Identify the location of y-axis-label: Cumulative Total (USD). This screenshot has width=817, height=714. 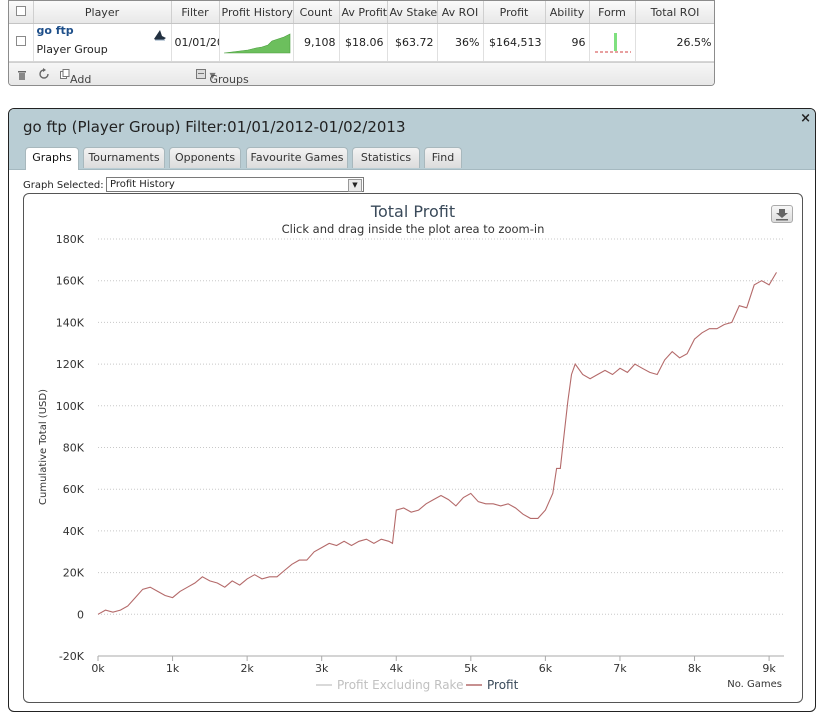
(43, 447).